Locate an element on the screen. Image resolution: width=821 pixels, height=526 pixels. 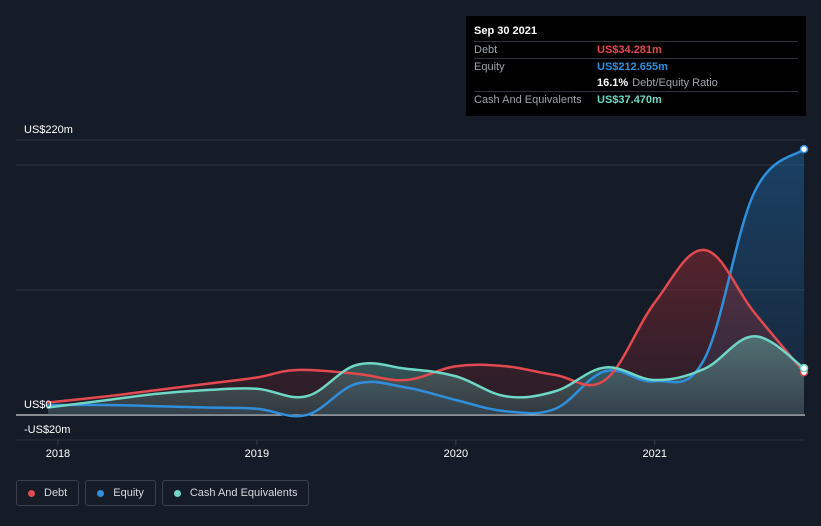
y-tick-label: -US$20m is located at coordinates (47, 430).